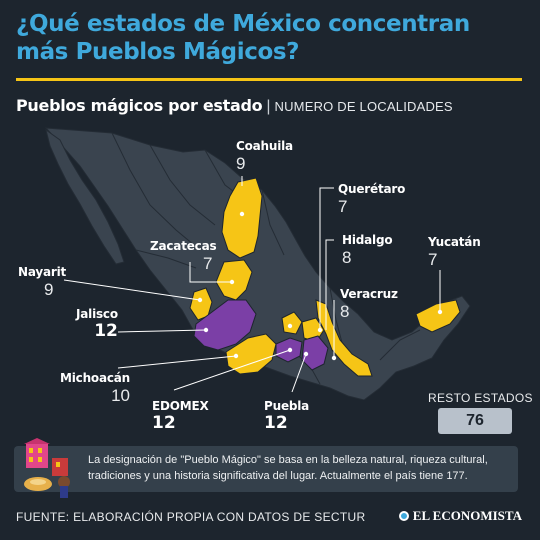 The height and width of the screenshot is (540, 540). Describe the element at coordinates (251, 354) in the screenshot. I see `state-michoacan` at that location.